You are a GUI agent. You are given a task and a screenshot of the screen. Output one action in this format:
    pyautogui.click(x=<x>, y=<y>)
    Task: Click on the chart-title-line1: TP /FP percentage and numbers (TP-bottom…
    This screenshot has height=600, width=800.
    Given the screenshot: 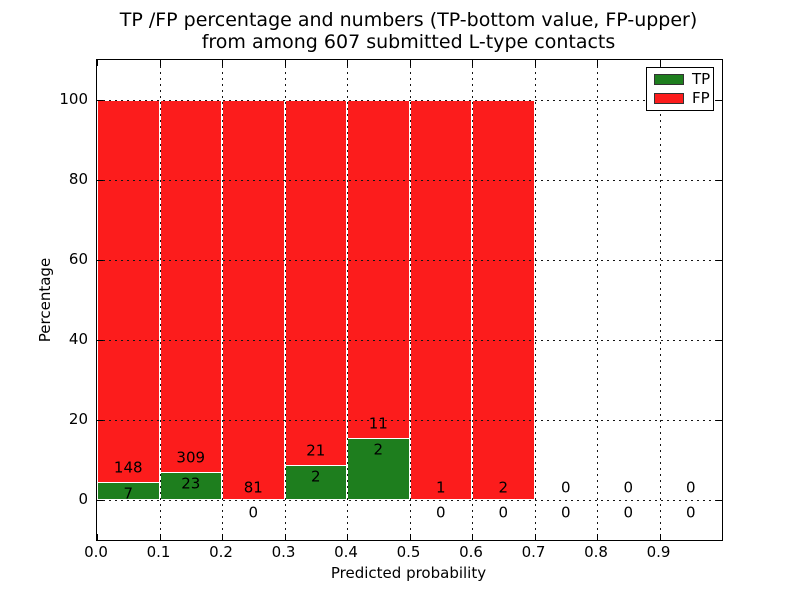 What is the action you would take?
    pyautogui.click(x=408, y=20)
    